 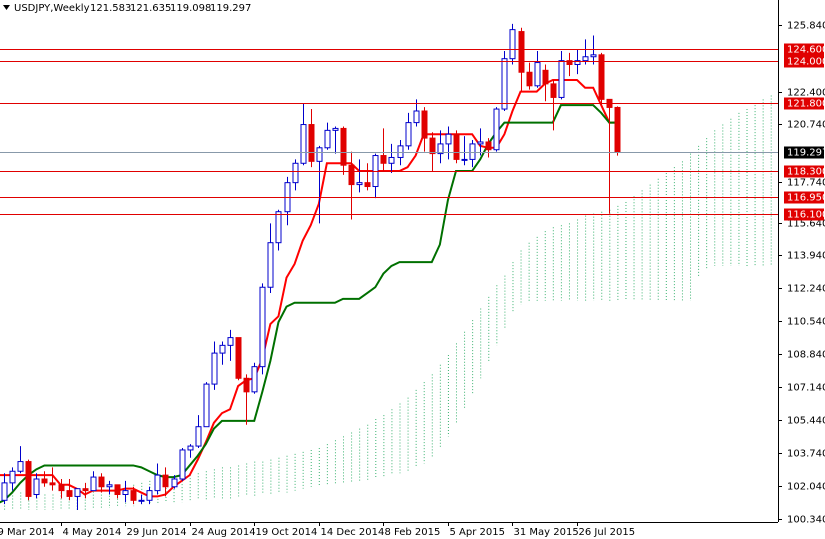 I want to click on level-label: 118.300, so click(x=806, y=172).